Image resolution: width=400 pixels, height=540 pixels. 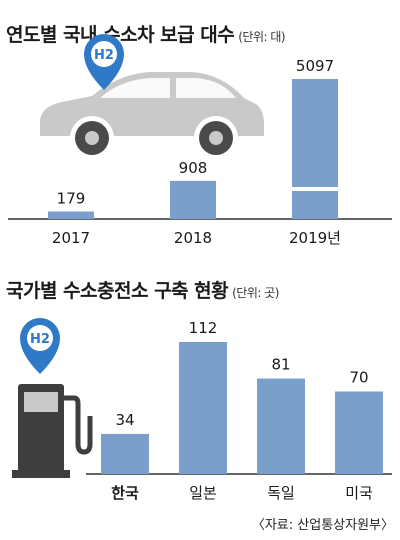 I want to click on chart2-unit: (단위: 곳), so click(x=255, y=293).